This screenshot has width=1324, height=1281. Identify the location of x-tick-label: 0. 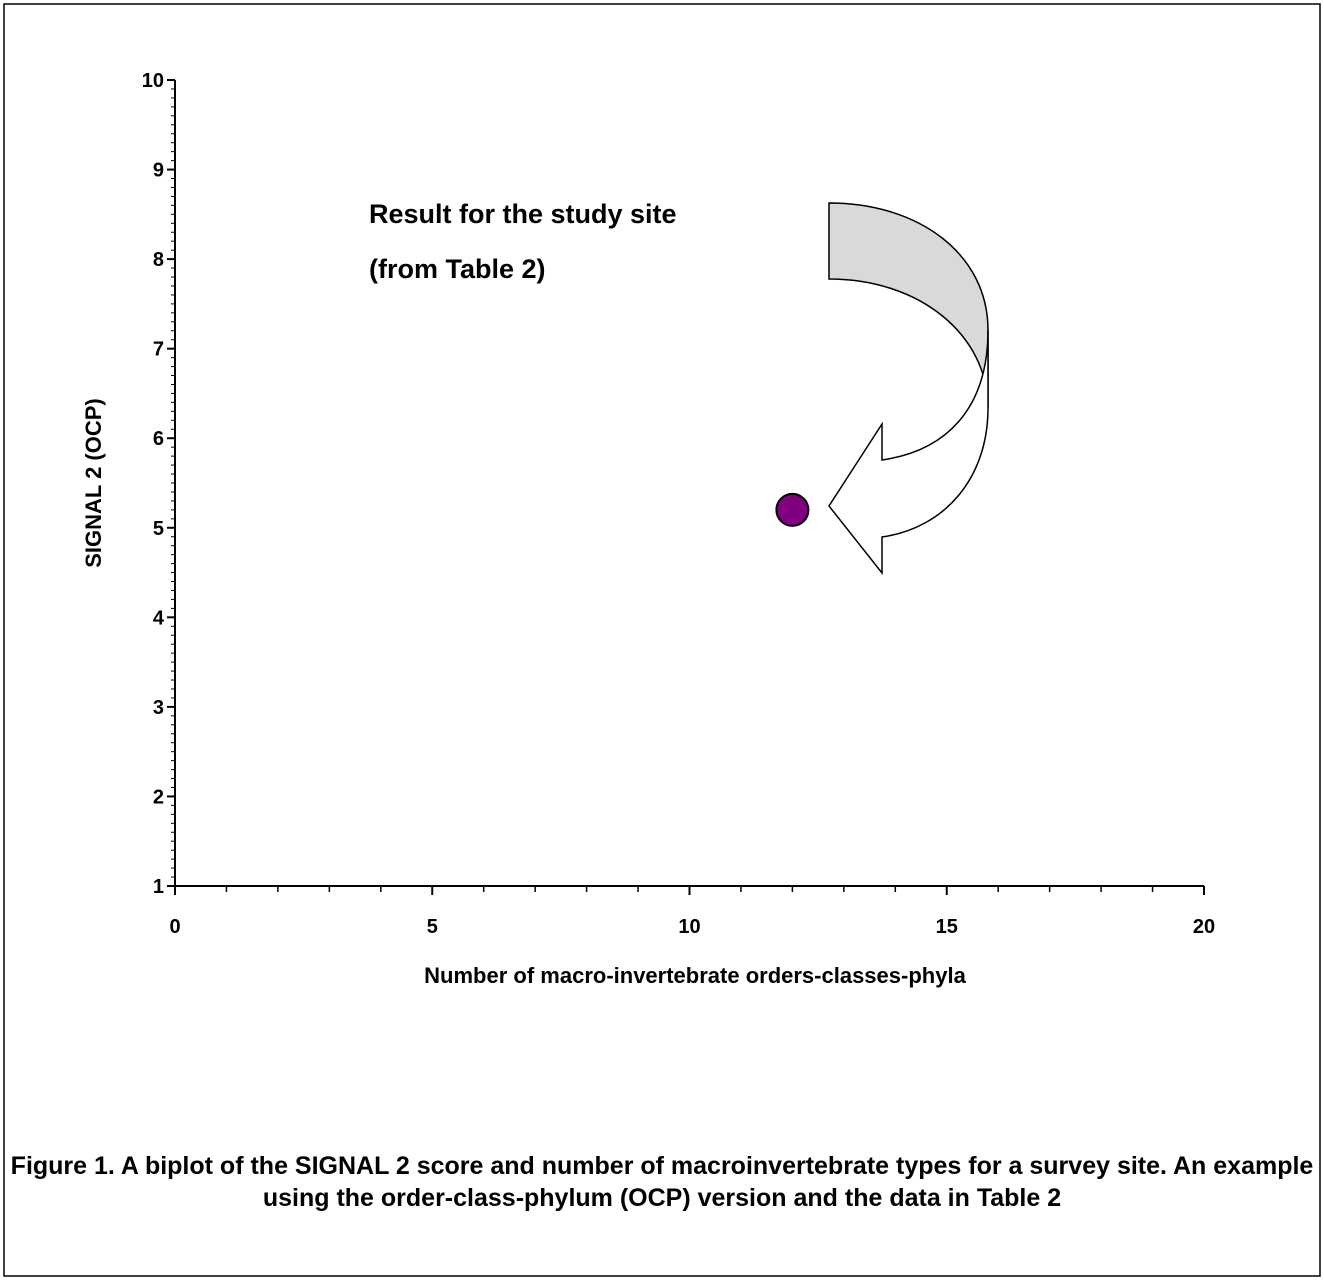
(174, 927).